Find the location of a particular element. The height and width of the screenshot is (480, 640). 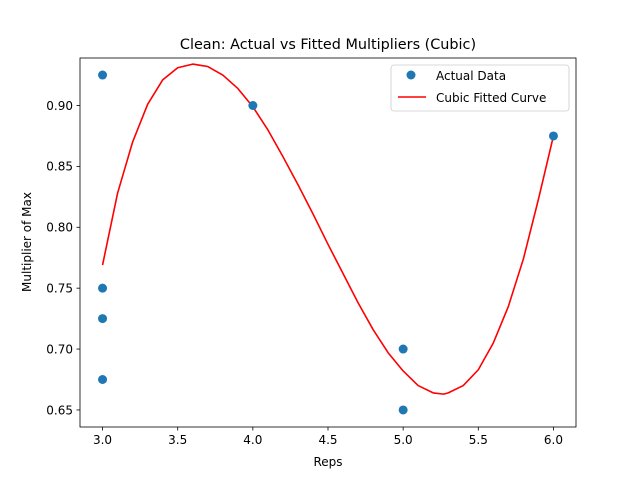

legend-box is located at coordinates (480, 88).